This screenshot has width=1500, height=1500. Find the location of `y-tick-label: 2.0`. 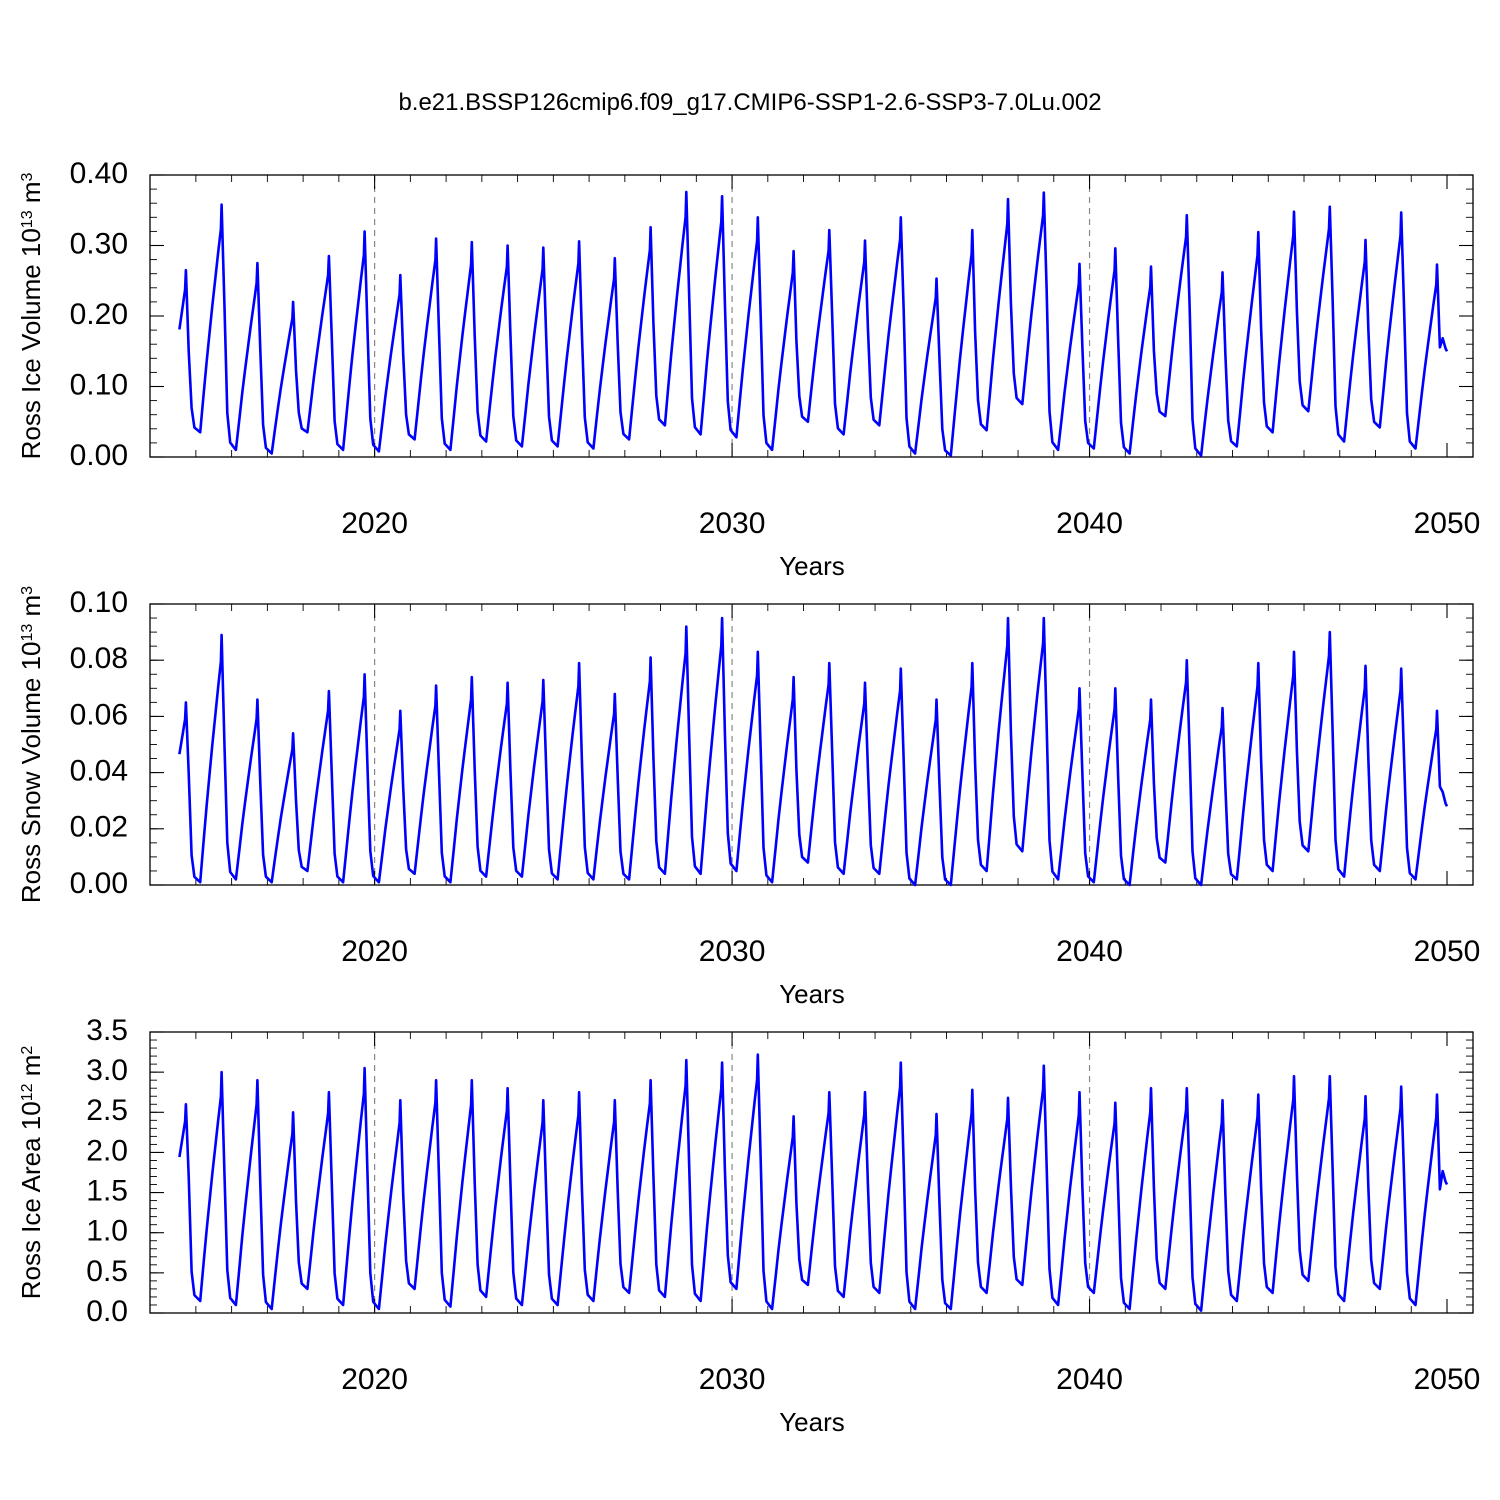

y-tick-label: 2.0 is located at coordinates (107, 1150).